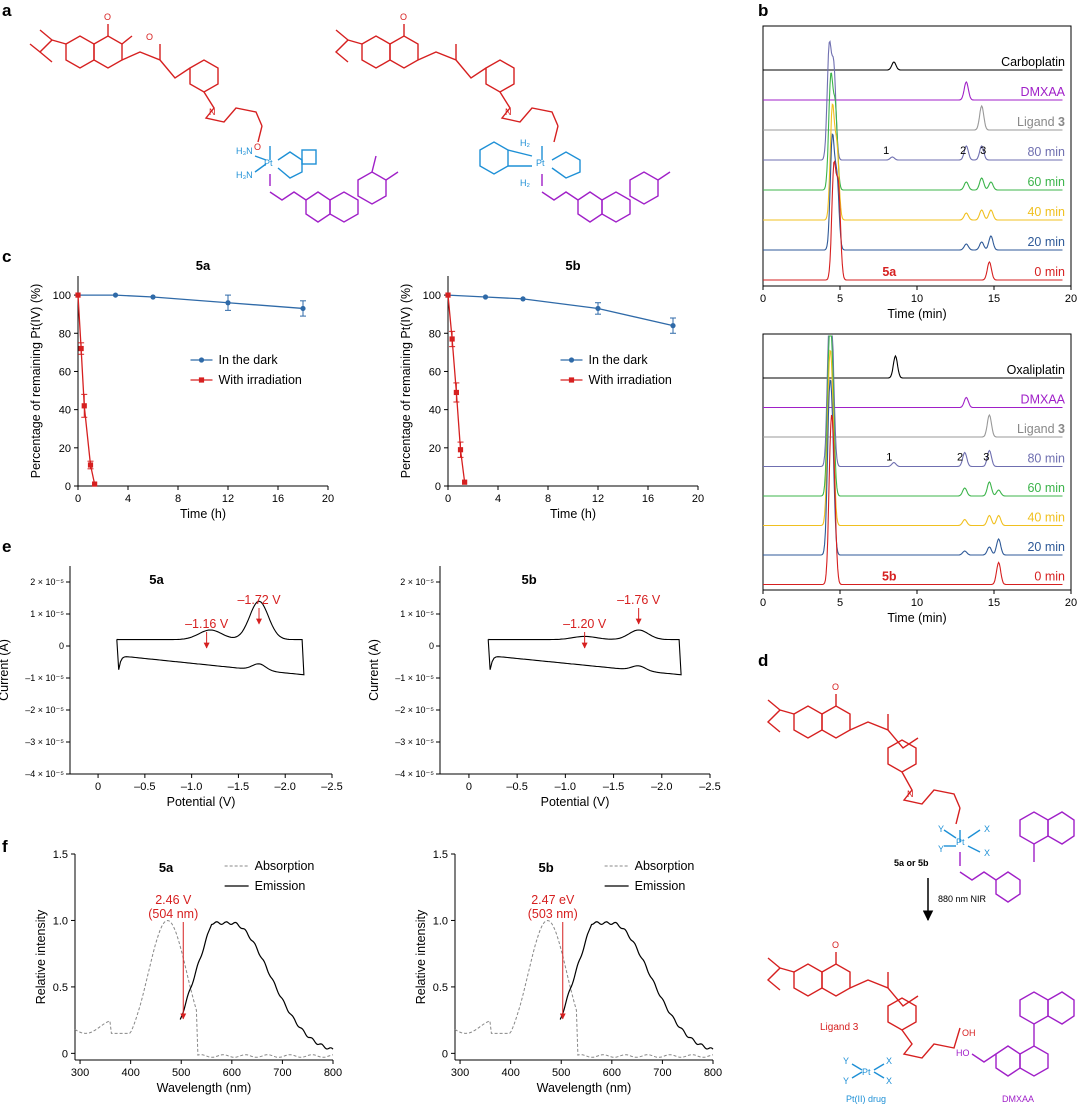 The width and height of the screenshot is (1080, 1108). Describe the element at coordinates (962, 899) in the screenshot. I see `d-nir-label: 880 nm NIR` at that location.